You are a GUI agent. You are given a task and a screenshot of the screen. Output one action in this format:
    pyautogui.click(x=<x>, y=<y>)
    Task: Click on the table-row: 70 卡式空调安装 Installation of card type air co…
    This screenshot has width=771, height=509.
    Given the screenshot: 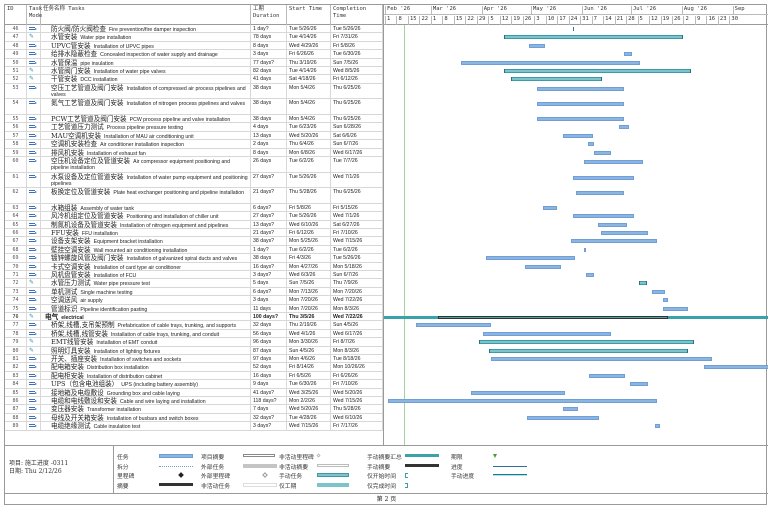 What is the action you would take?
    pyautogui.click(x=194, y=266)
    